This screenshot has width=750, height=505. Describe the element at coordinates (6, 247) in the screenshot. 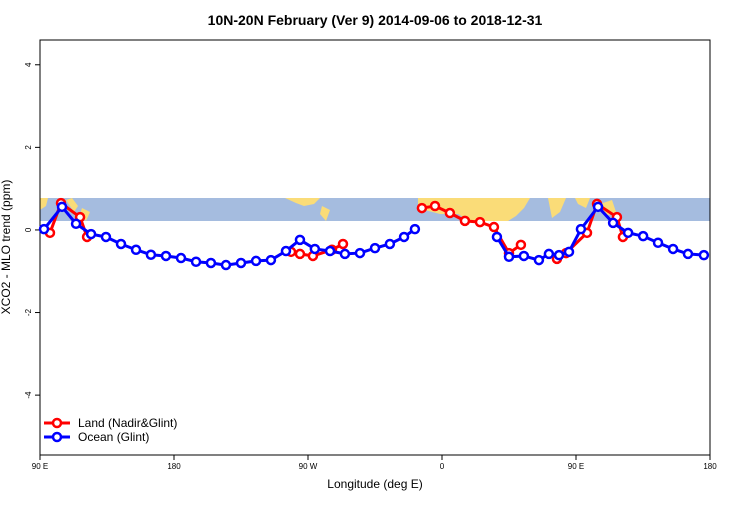

I see `y-axis-label: XCO2 - MLO trend (ppm)` at that location.